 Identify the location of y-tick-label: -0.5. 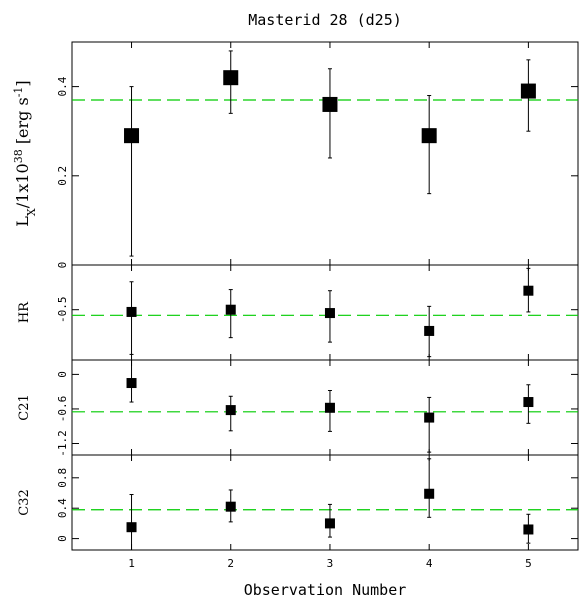
(62, 309).